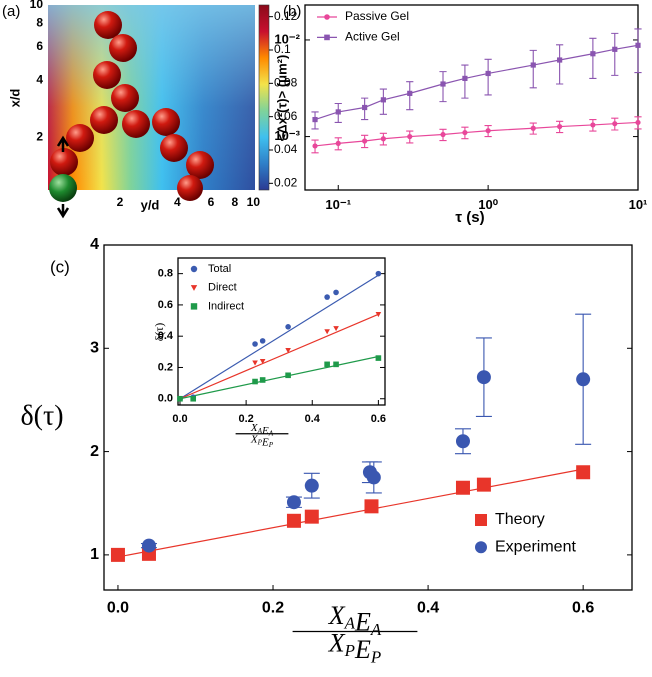 Image resolution: width=652 pixels, height=677 pixels. What do you see at coordinates (37, 5) in the screenshot?
I see `y-tick-label: 10` at bounding box center [37, 5].